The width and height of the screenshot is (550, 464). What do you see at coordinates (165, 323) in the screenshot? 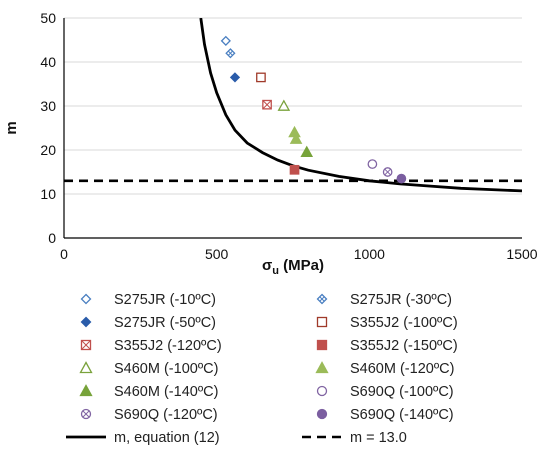
I see `legend-label: S275JR (-50ºC)` at bounding box center [165, 323].